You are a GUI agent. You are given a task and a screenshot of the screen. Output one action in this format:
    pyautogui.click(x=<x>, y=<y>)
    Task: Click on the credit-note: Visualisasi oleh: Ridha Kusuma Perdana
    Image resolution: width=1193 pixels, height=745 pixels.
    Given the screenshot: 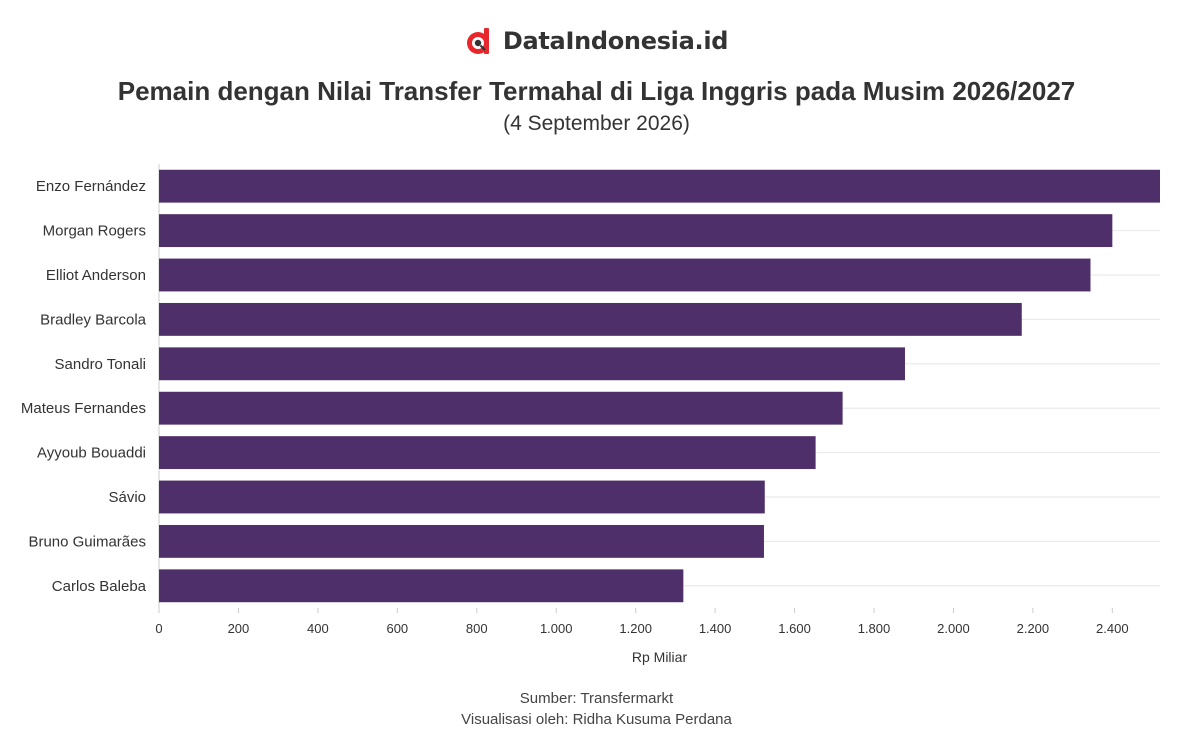 What is the action you would take?
    pyautogui.click(x=596, y=719)
    